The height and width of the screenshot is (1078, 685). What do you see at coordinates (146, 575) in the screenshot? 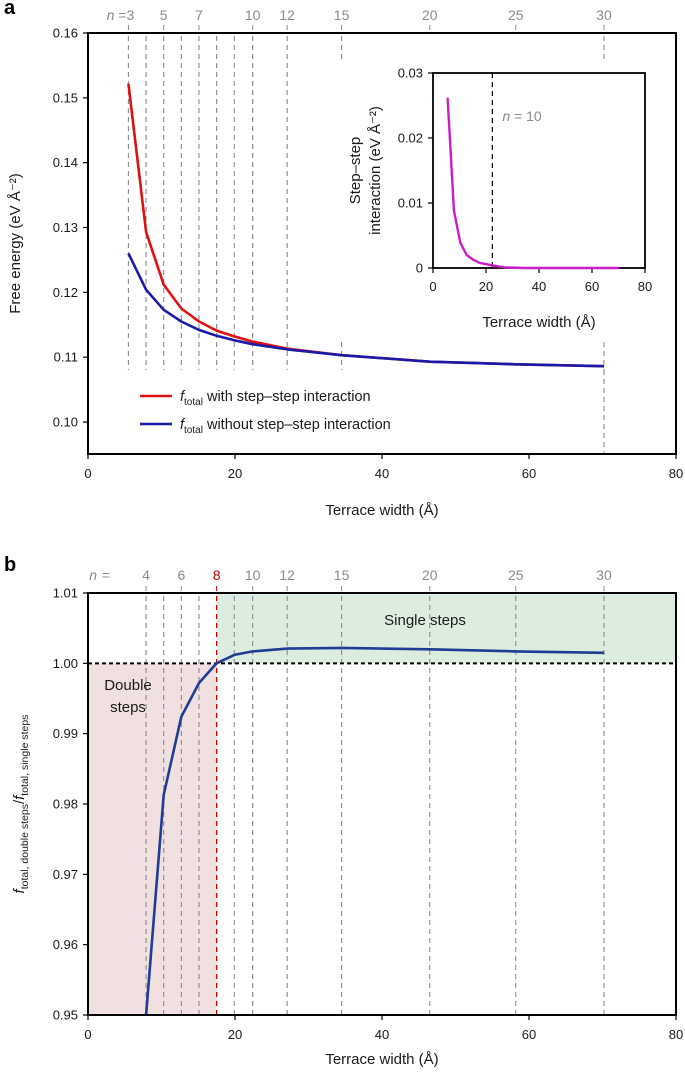
I see `n-marker-label: 4` at bounding box center [146, 575].